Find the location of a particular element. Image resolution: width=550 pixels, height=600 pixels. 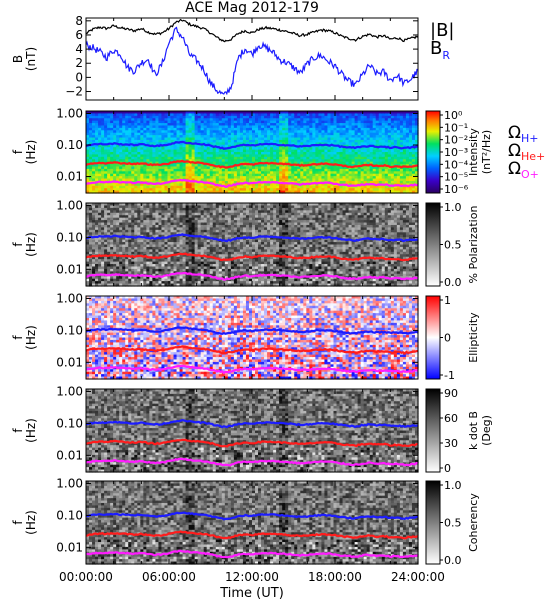

colorbar-label: Intensity is located at coordinates (473, 152).